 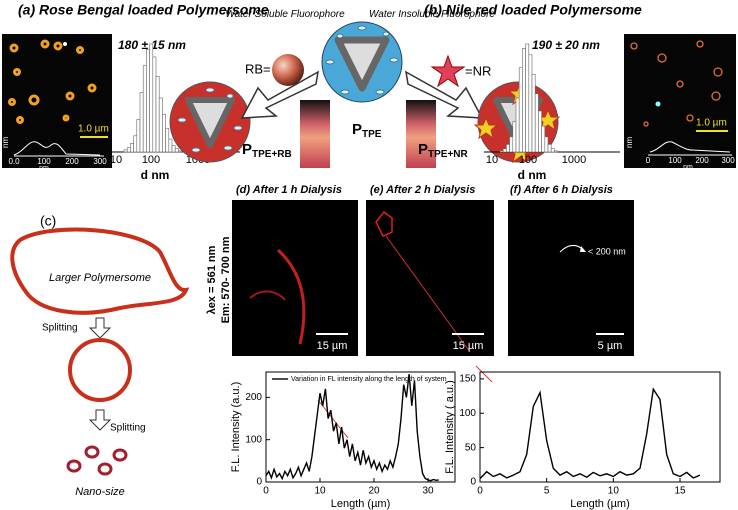 What do you see at coordinates (289, 190) in the screenshot?
I see `panel-title: (d) After 1 h Dialysis` at bounding box center [289, 190].